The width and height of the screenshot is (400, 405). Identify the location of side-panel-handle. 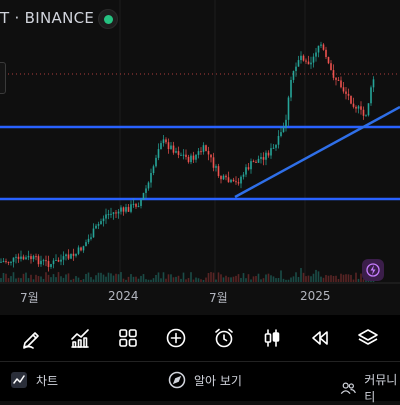
(3, 78).